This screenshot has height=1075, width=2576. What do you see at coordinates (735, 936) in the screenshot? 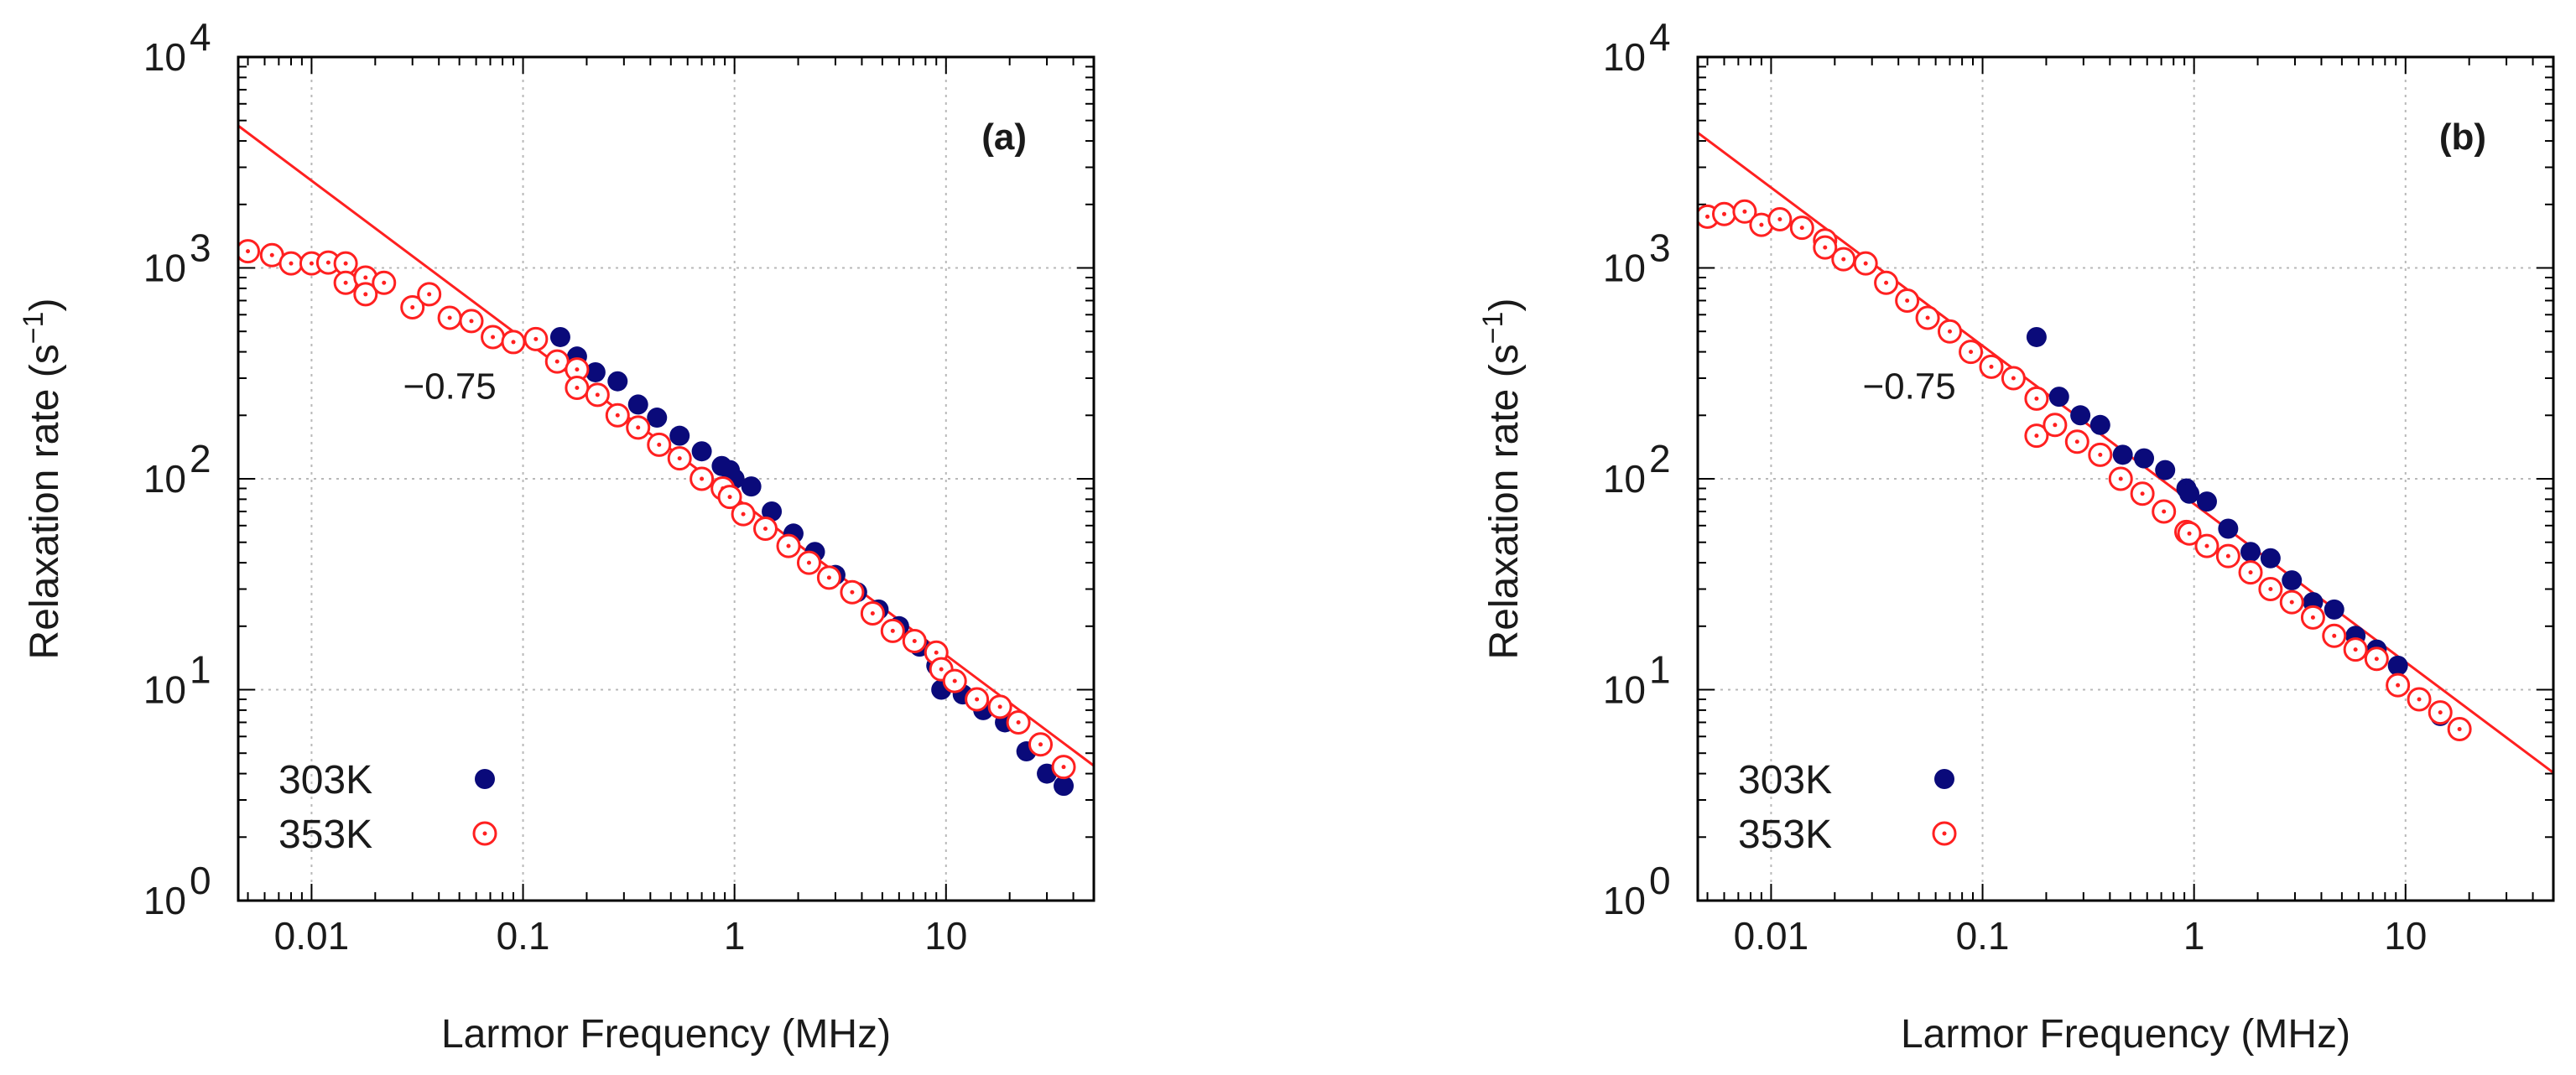
I see `x-tick-label: 1` at bounding box center [735, 936].